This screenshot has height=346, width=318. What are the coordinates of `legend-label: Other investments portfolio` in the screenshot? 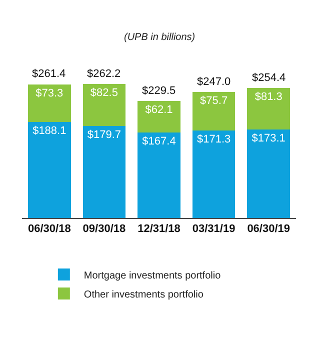 It's located at (144, 294).